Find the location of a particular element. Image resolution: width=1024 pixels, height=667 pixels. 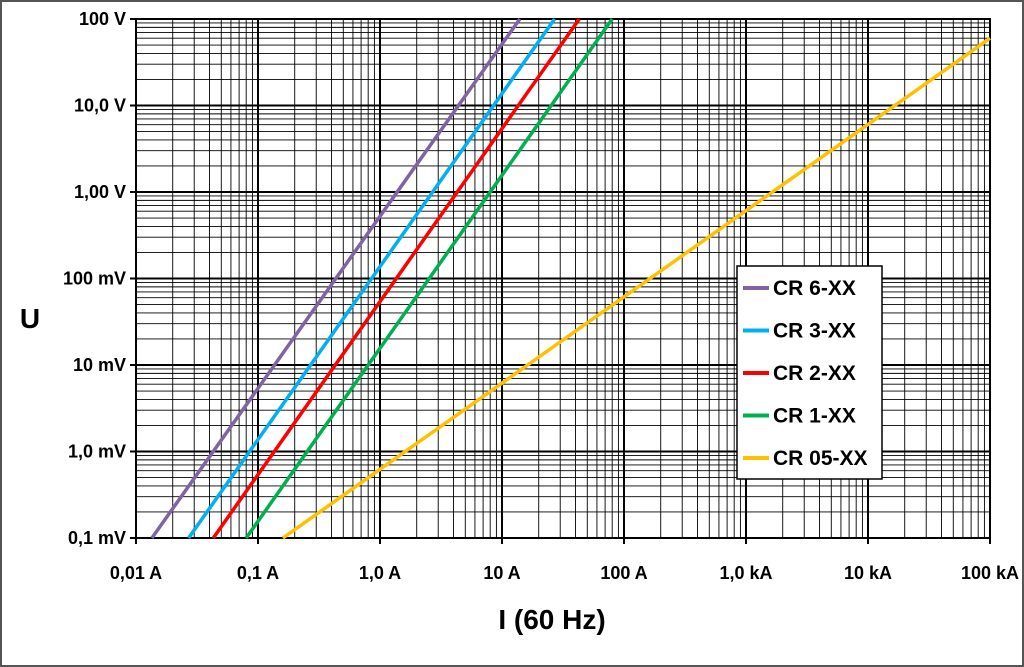

y-tick-labels: 0,1 mV 1,0 mV 10 mV 100 mV 1,00 V 10,0 V 100 V is located at coordinates (94, 278).